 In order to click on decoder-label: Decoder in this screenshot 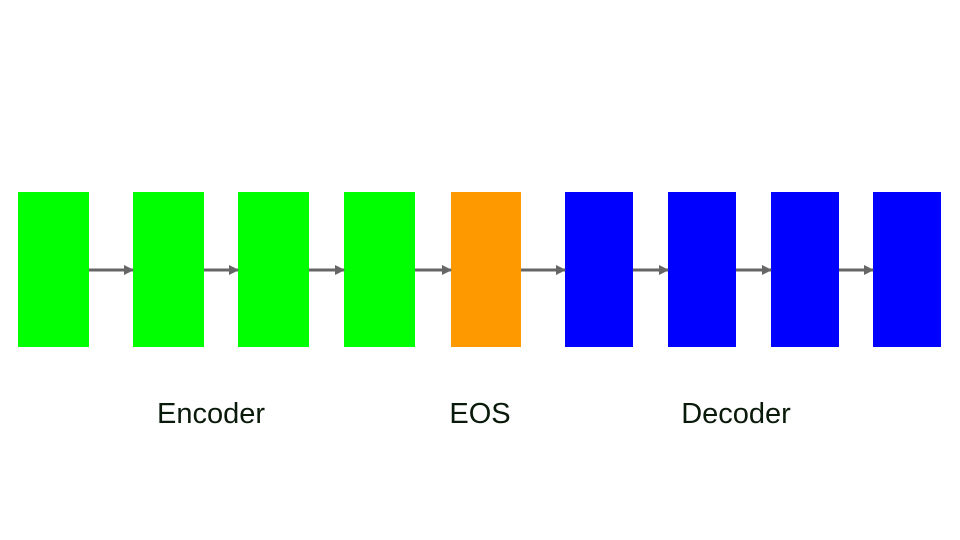, I will do `click(736, 414)`.